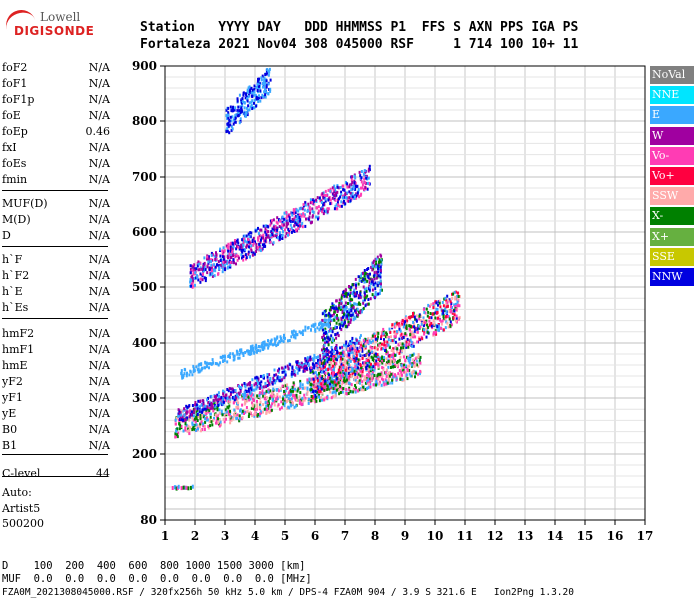 The height and width of the screenshot is (600, 700). I want to click on y-tick-label: 500, so click(144, 287).